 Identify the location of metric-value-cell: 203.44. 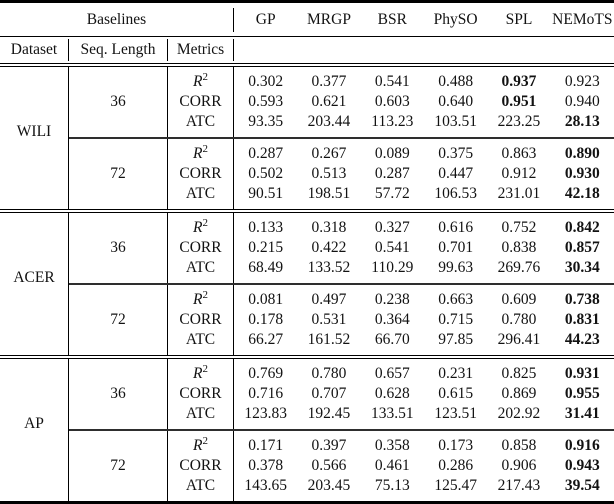
(329, 121).